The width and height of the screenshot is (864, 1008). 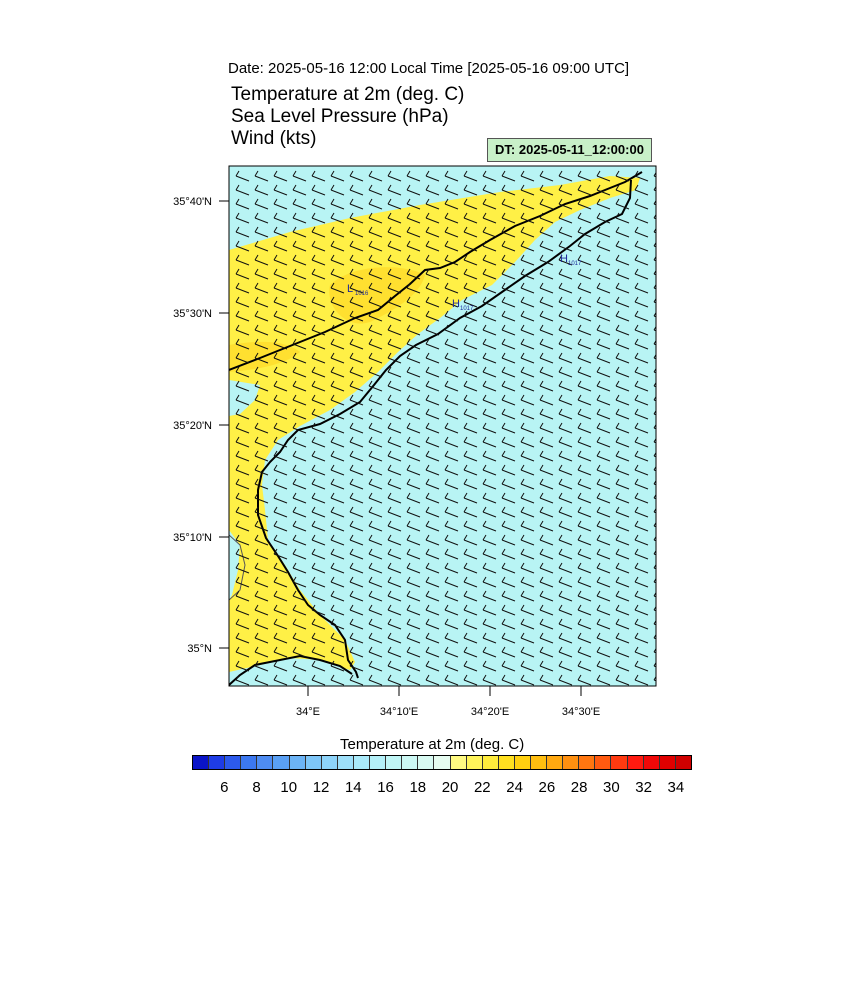 What do you see at coordinates (192, 314) in the screenshot?
I see `lat-label-2: 35°30'N` at bounding box center [192, 314].